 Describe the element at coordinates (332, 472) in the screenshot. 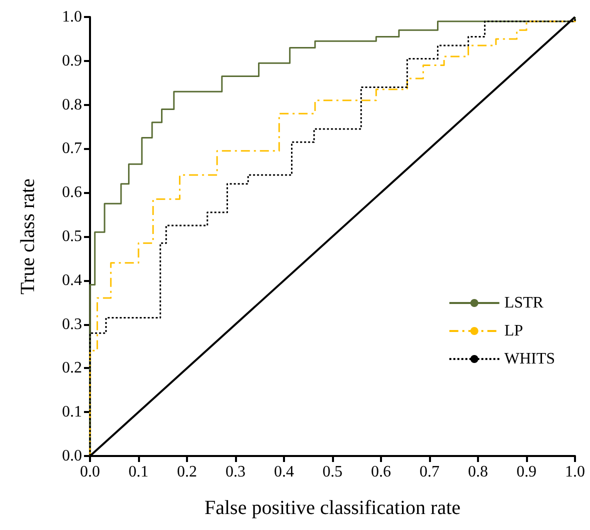

I see `x-tick-label: 0.5` at that location.